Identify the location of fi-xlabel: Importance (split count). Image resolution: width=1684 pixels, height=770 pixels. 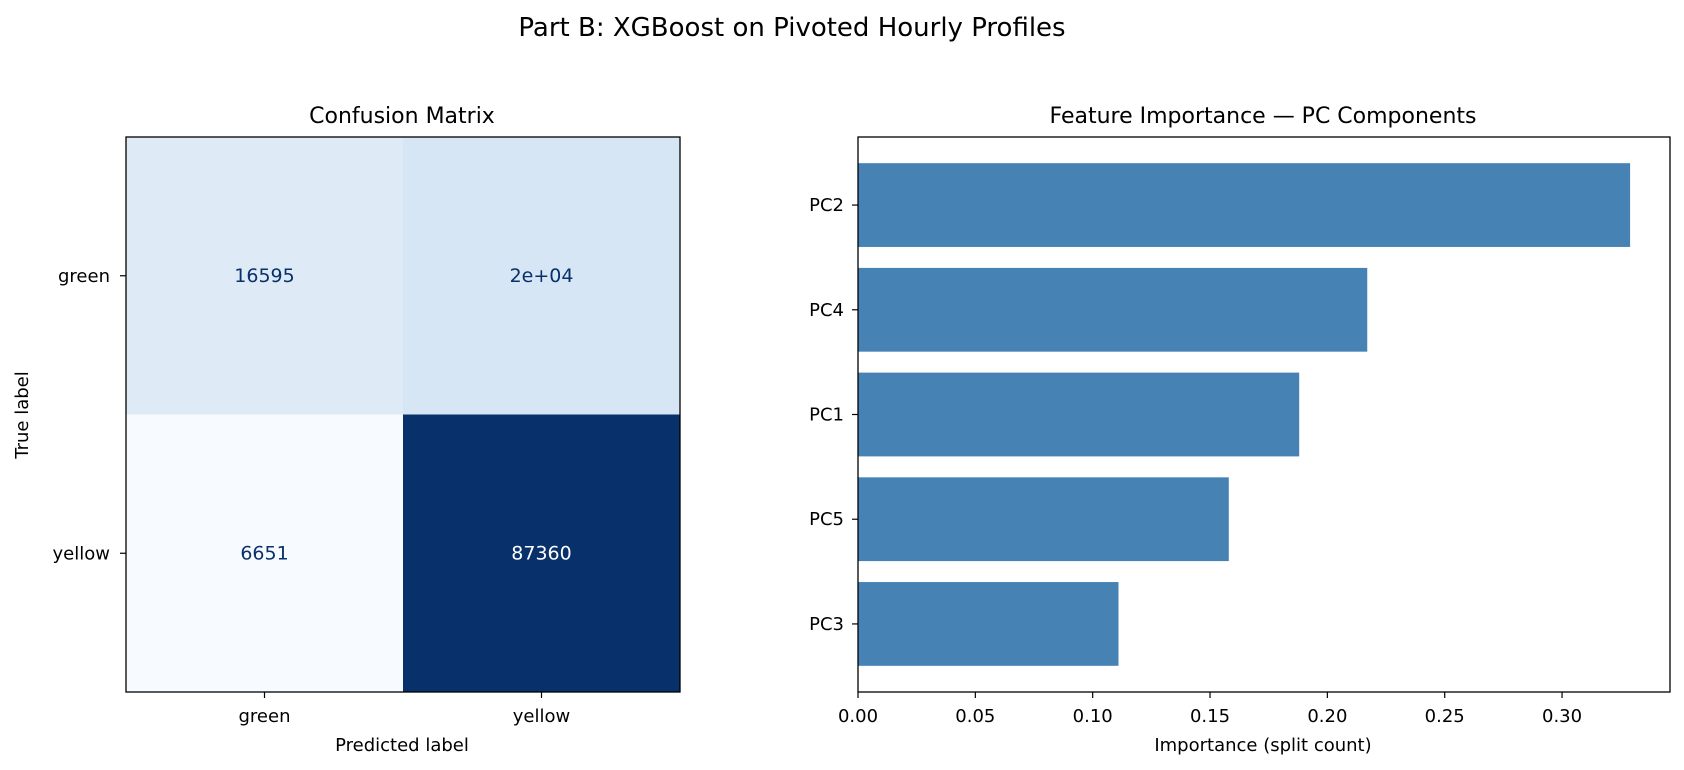
(1262, 745).